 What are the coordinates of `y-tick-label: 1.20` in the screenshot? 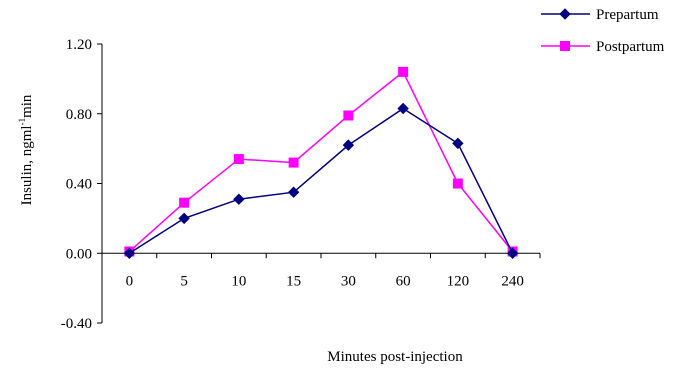 It's located at (79, 45).